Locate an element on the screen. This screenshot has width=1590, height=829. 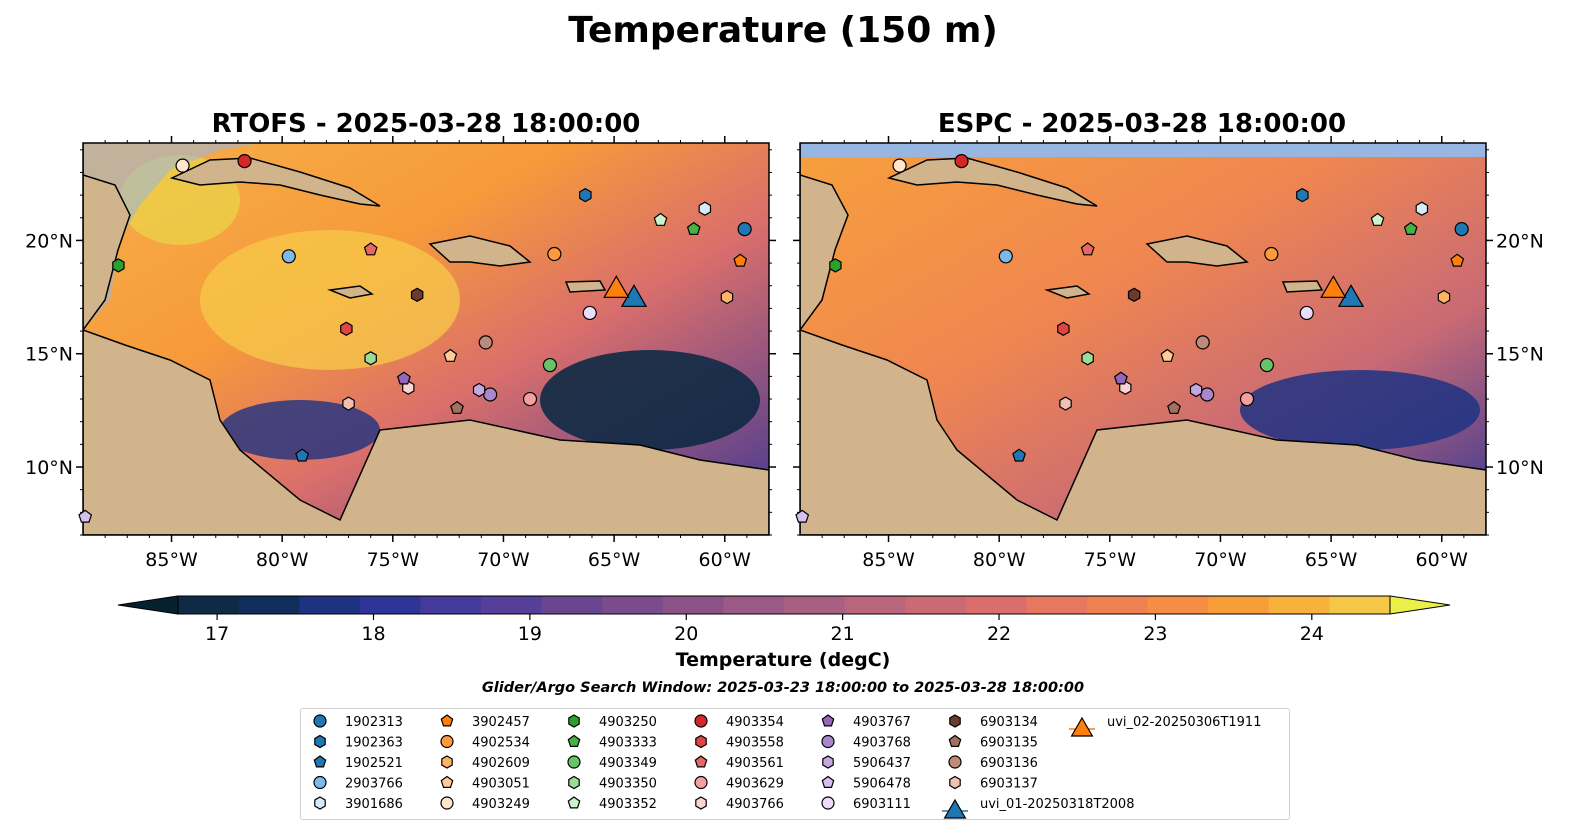
legend-label: 1902313 is located at coordinates (374, 722).